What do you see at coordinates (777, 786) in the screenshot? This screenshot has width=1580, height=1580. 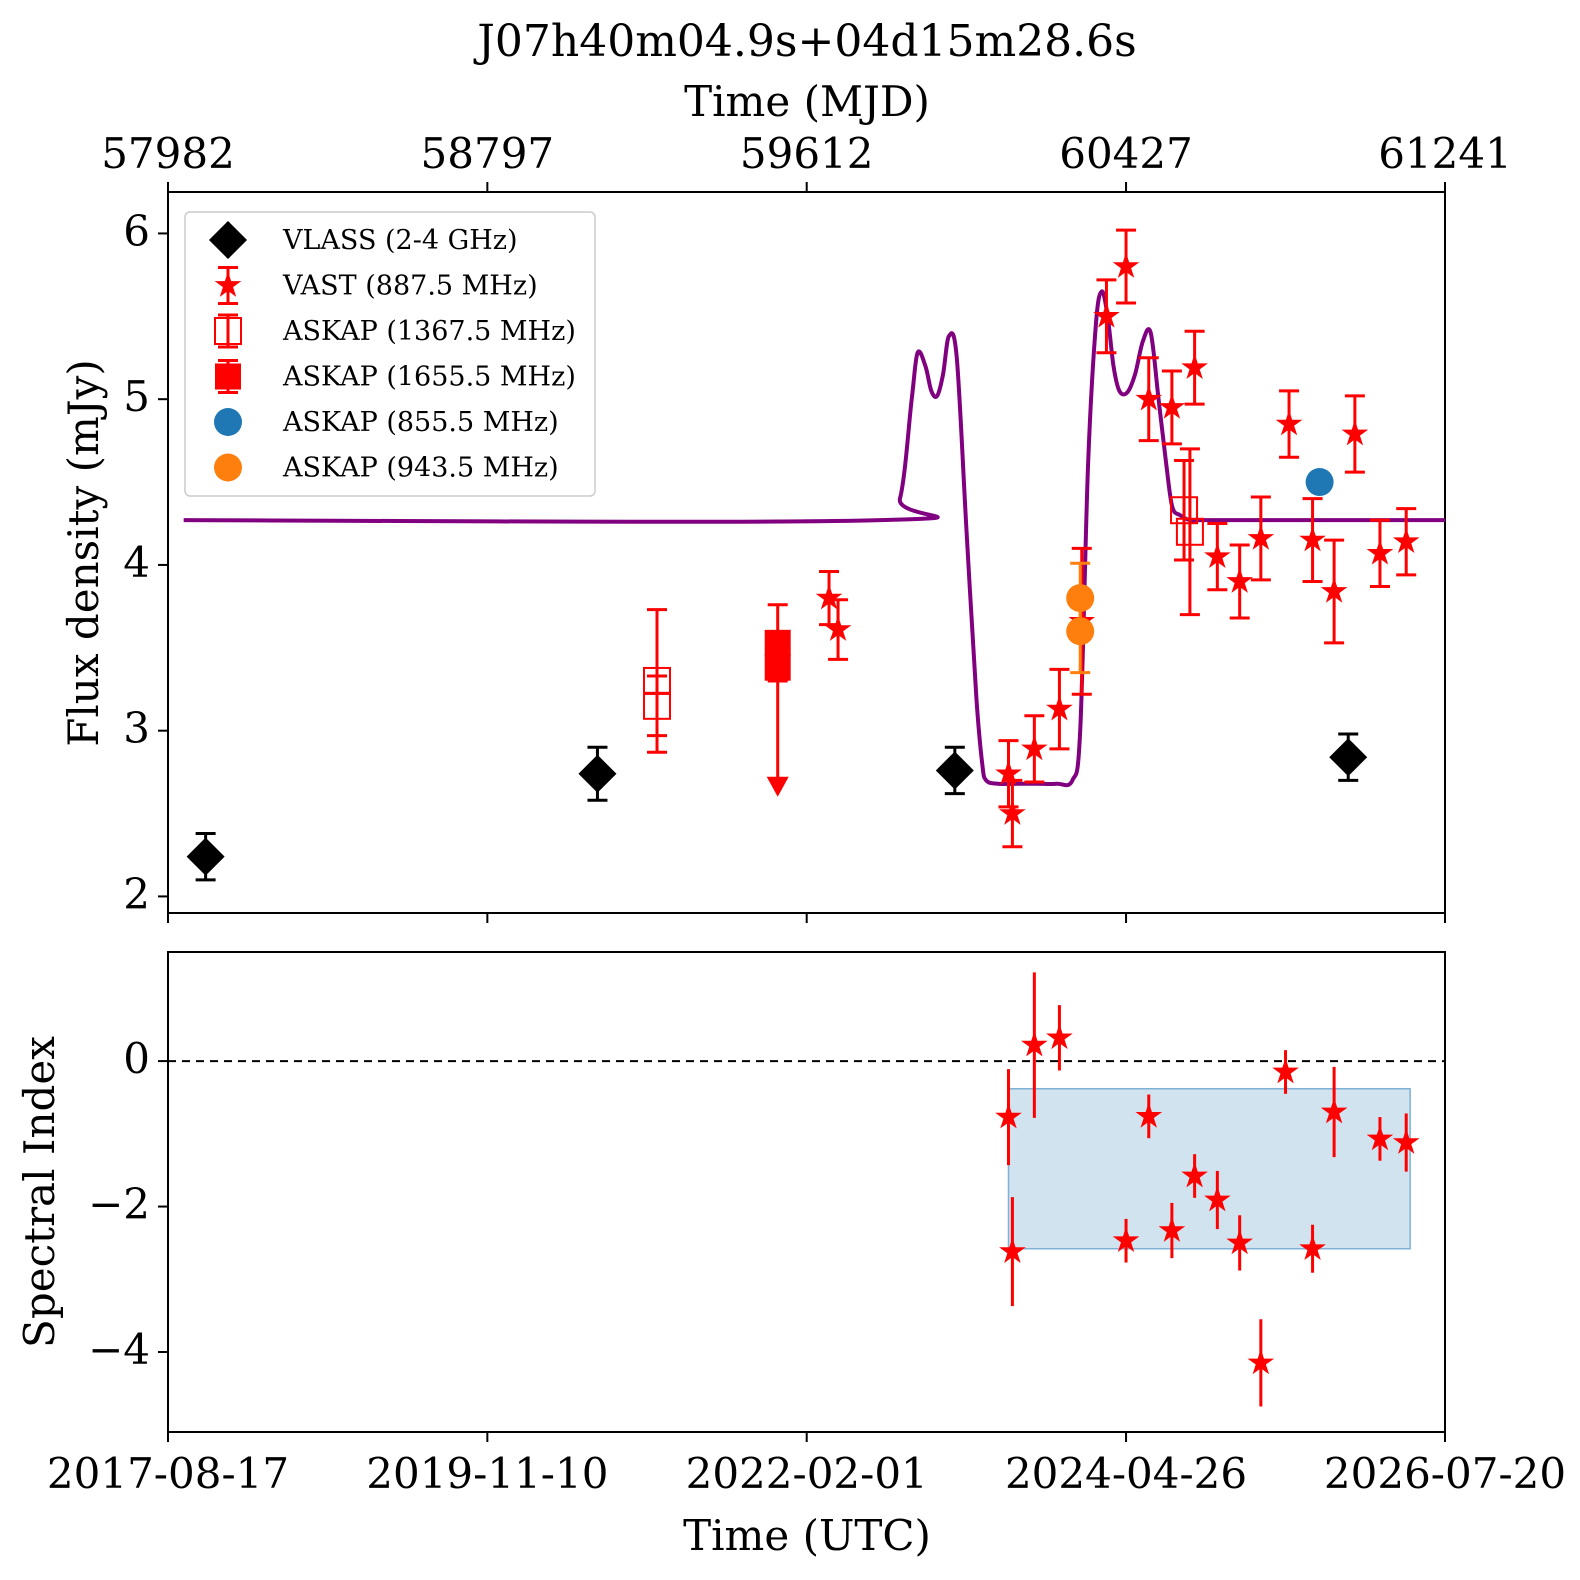 I see `upper-limit-arrow` at bounding box center [777, 786].